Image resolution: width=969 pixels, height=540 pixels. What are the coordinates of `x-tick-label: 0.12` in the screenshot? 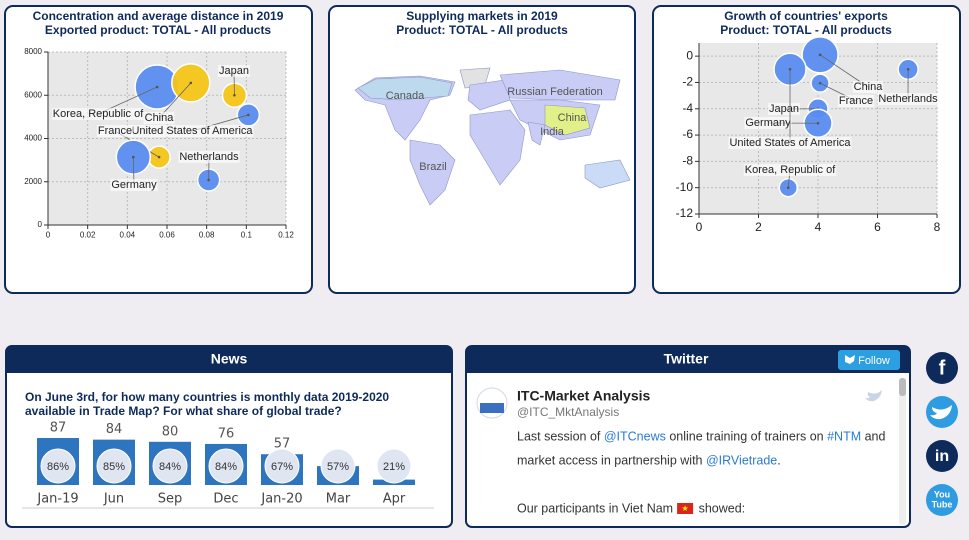 It's located at (286, 235).